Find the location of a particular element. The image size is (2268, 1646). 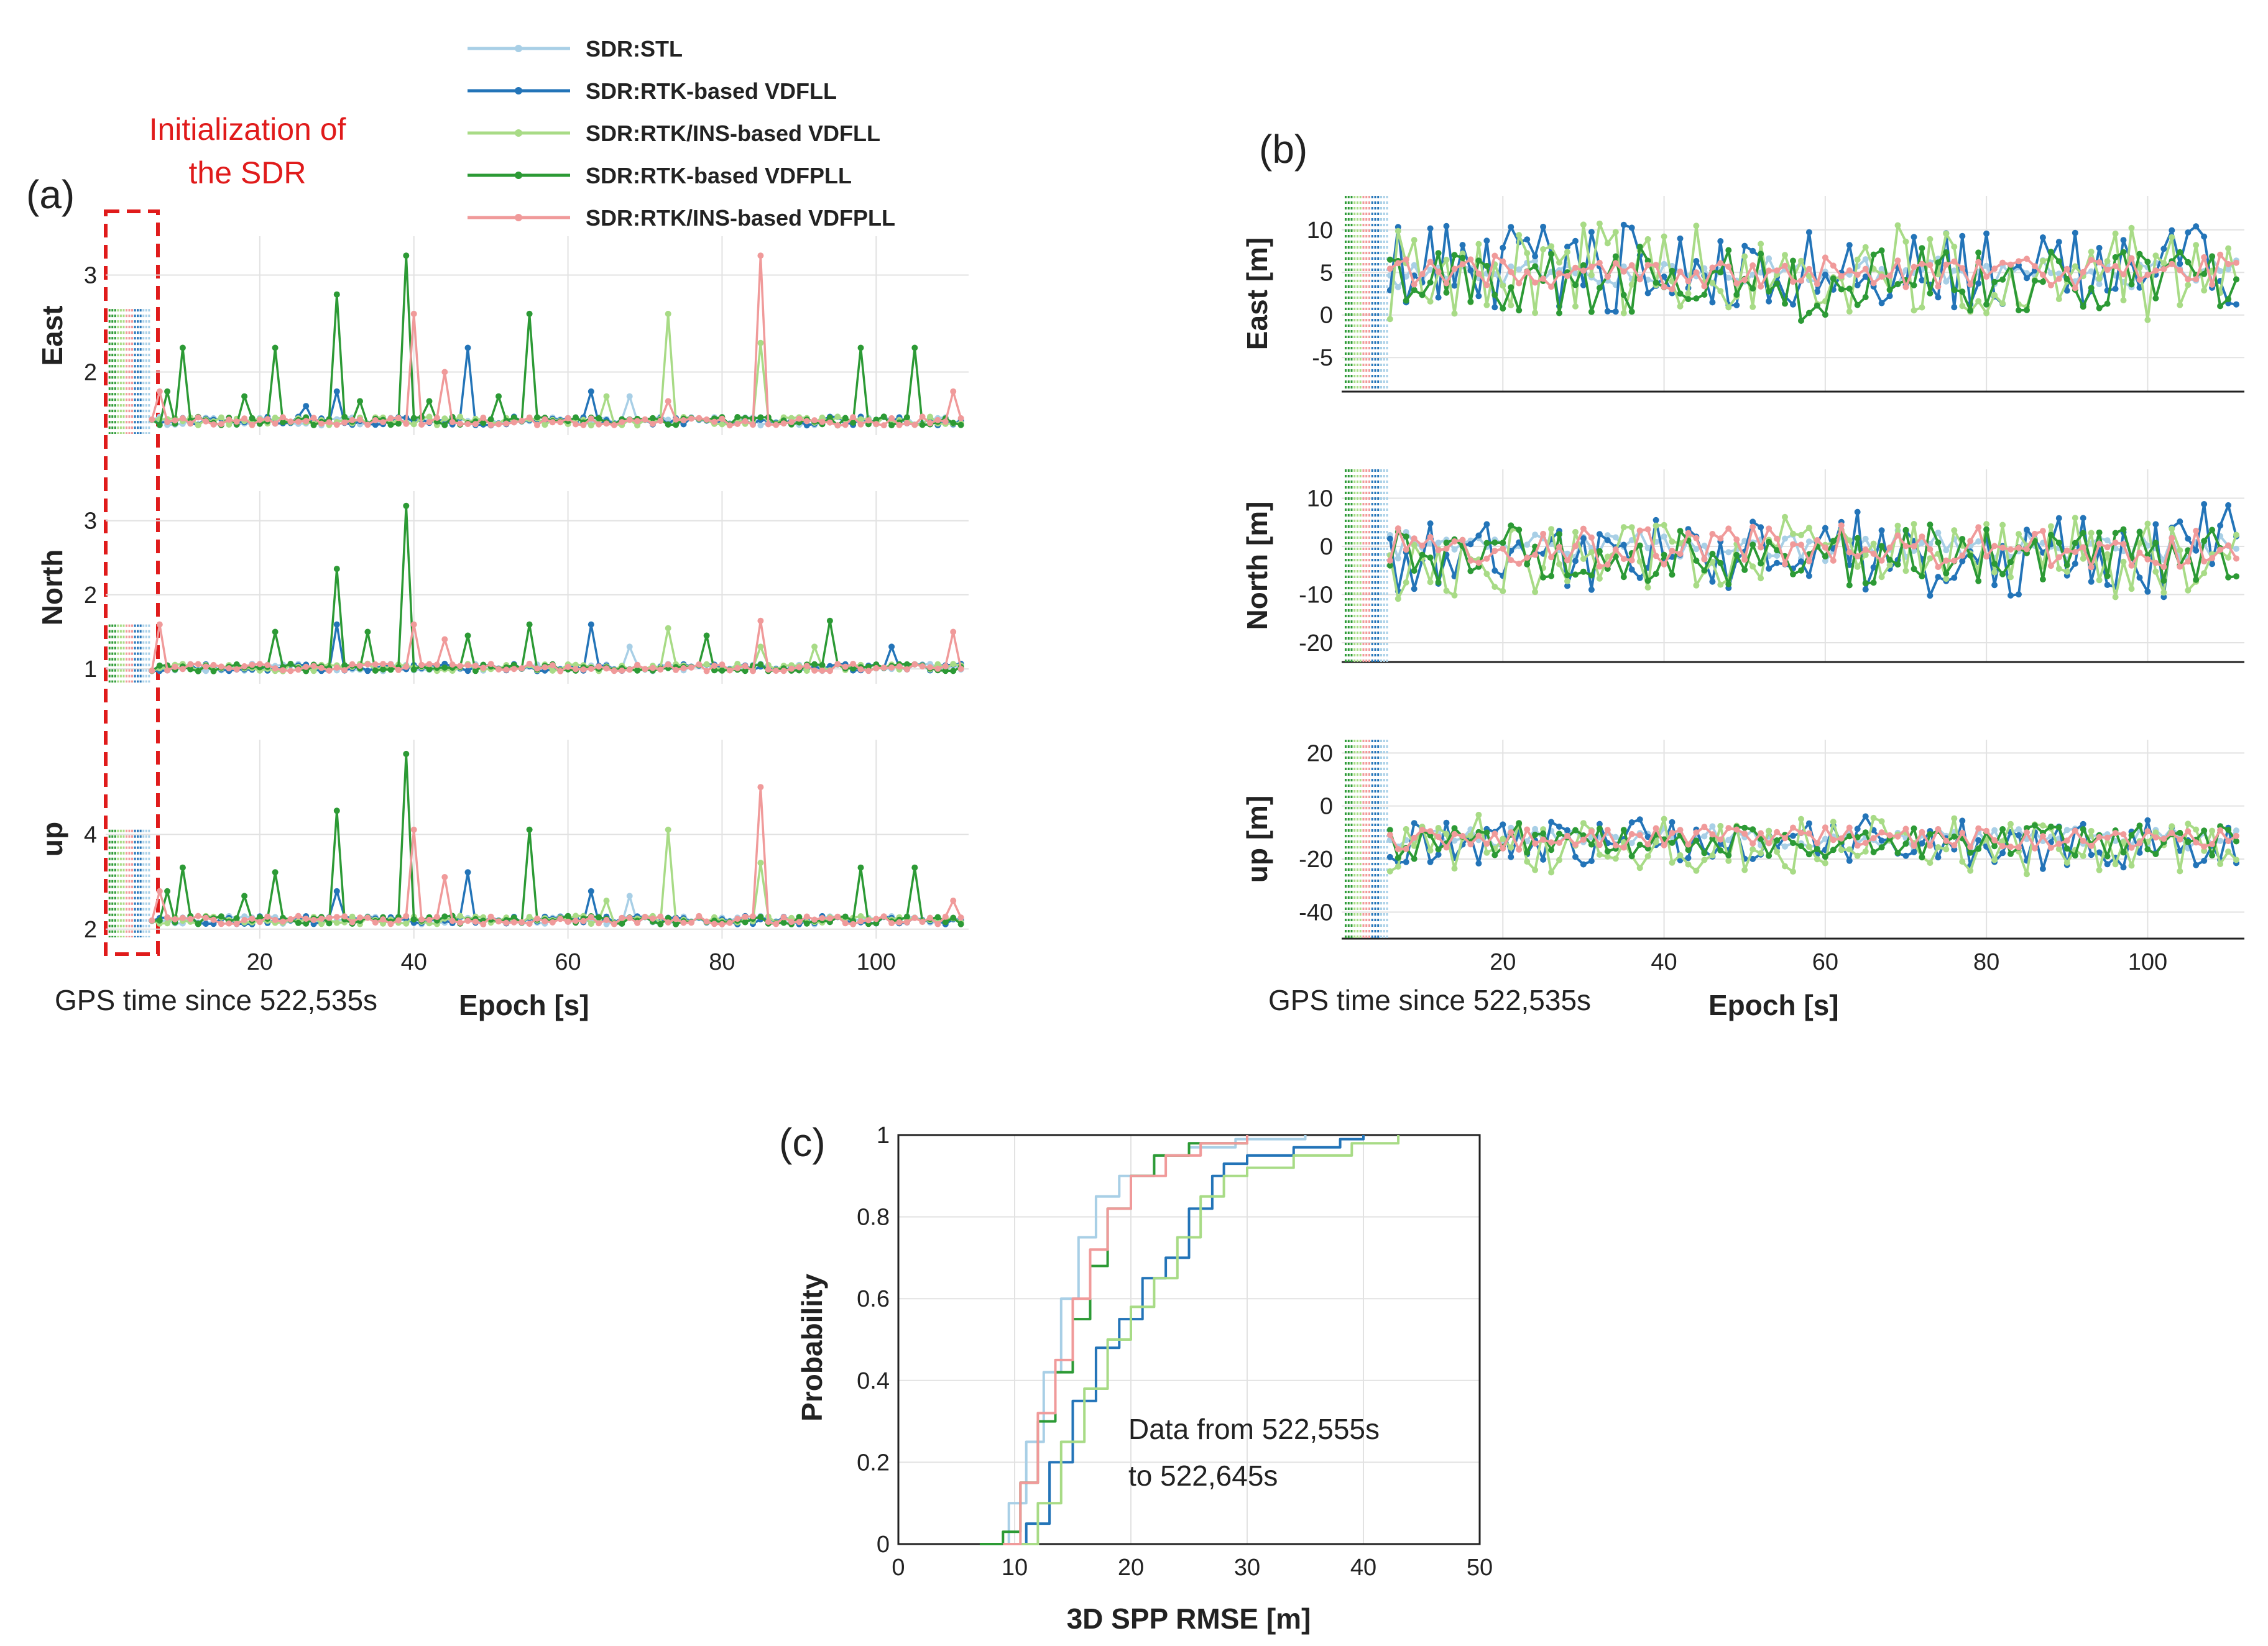

panel-a-north-sdr-rtk-based-vdfll-point is located at coordinates (467, 671).